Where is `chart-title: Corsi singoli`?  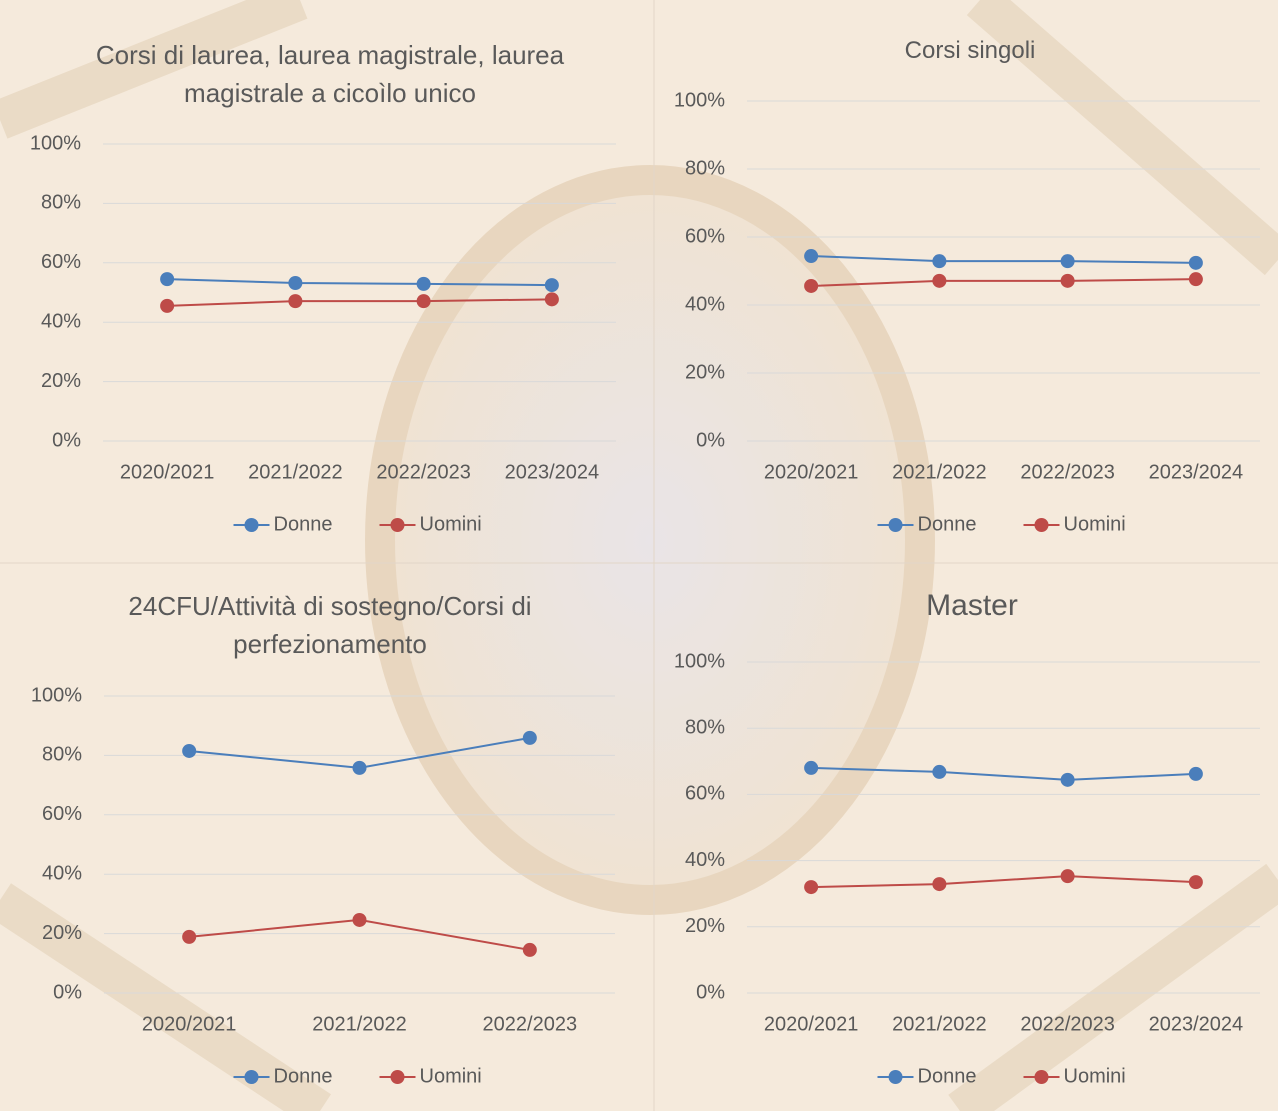
chart-title: Corsi singoli is located at coordinates (970, 50).